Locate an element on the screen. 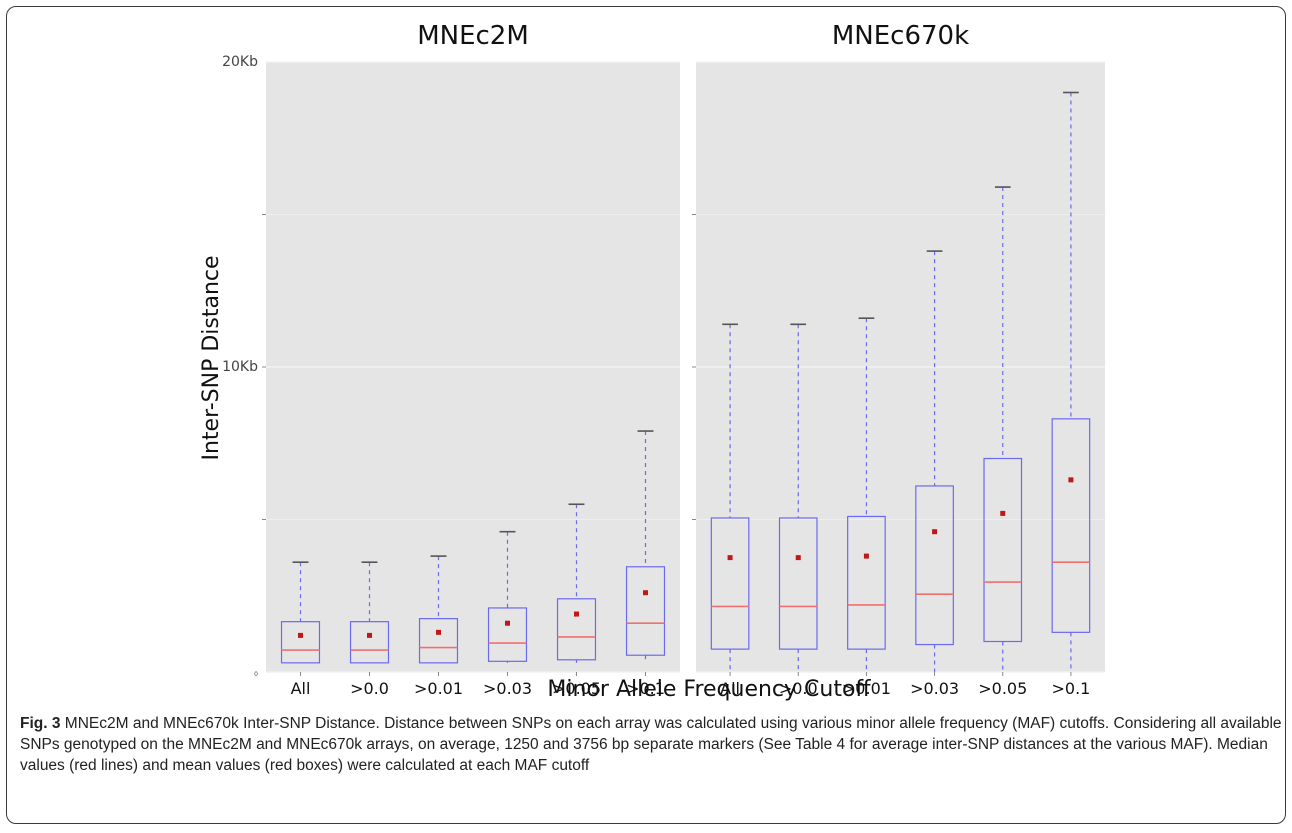  y-tick-label: 20Kb is located at coordinates (240, 62).